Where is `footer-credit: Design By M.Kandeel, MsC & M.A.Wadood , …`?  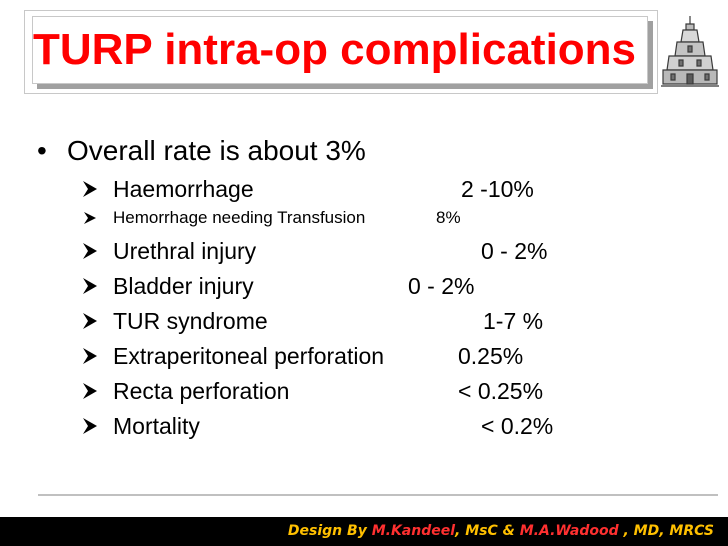
footer-credit: Design By M.Kandeel, MsC & M.A.Wadood , … is located at coordinates (501, 531).